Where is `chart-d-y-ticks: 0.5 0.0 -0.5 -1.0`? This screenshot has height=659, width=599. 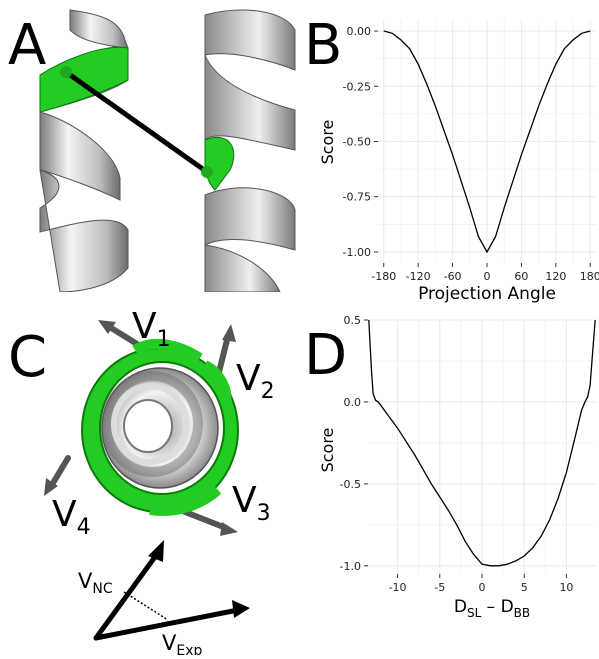
chart-d-y-ticks: 0.5 0.0 -0.5 -1.0 is located at coordinates (354, 443).